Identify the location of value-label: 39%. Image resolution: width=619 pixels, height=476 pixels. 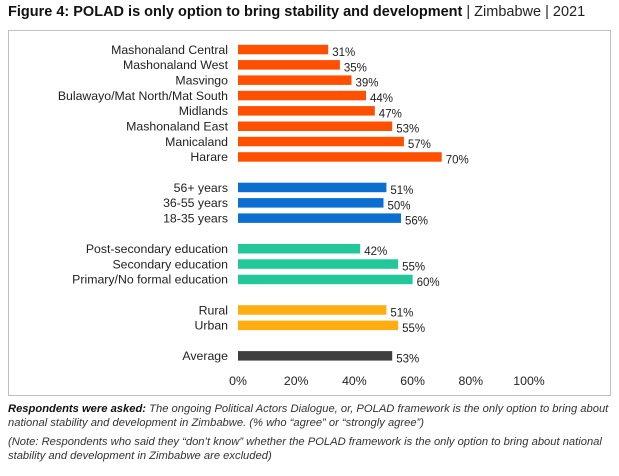
(367, 84).